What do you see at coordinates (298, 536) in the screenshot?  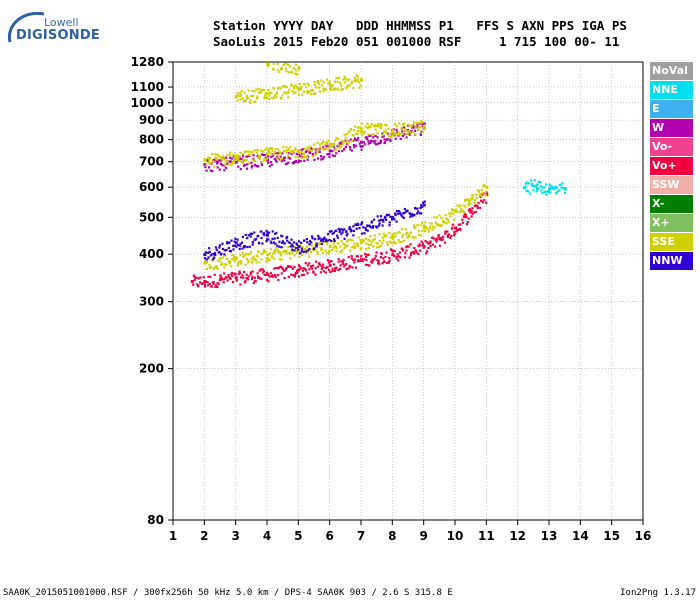 I see `x-tick-label: 5` at bounding box center [298, 536].